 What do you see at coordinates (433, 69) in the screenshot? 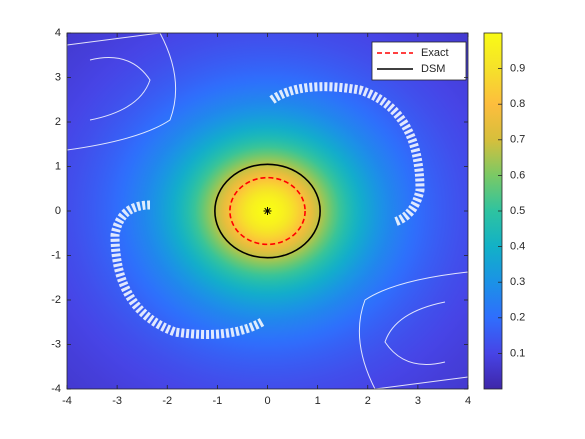
I see `legend-label: DSM` at bounding box center [433, 69].